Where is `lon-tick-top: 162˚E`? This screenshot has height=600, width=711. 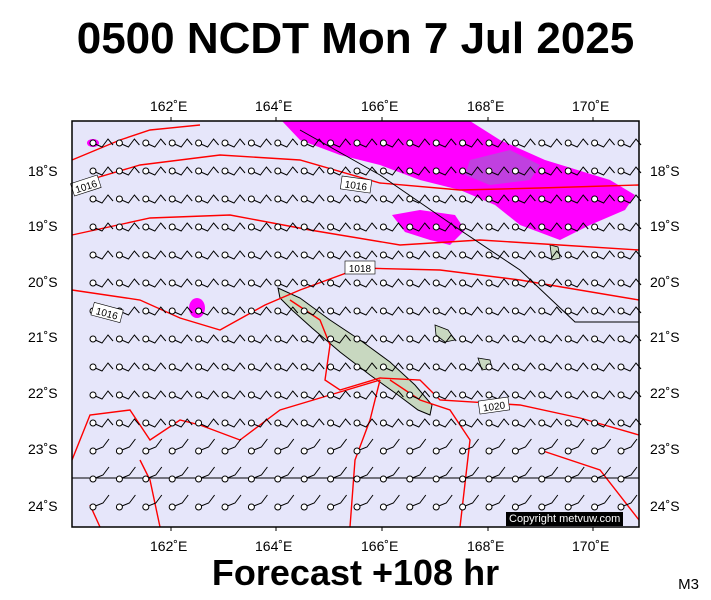
lon-tick-top: 162˚E is located at coordinates (169, 106).